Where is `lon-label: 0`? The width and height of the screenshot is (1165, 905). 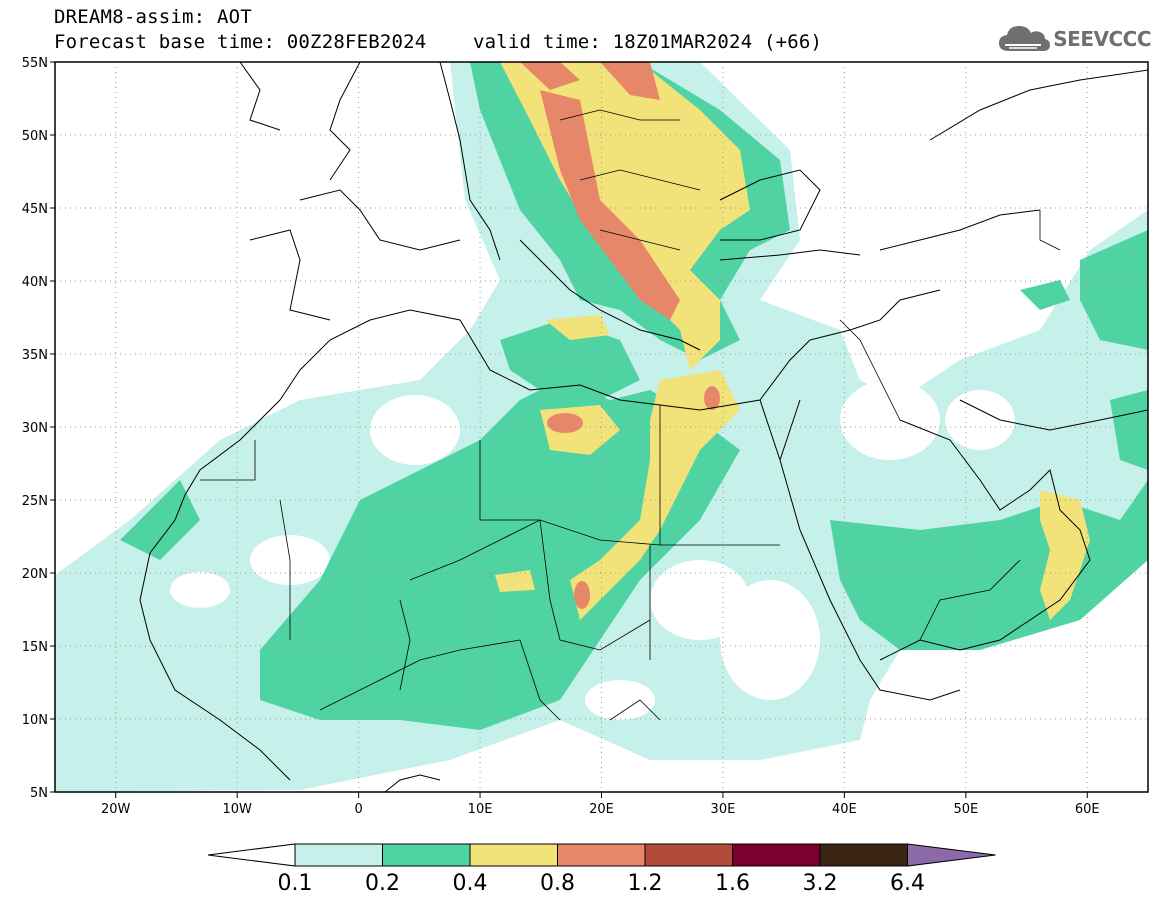
lon-label: 0 is located at coordinates (358, 809).